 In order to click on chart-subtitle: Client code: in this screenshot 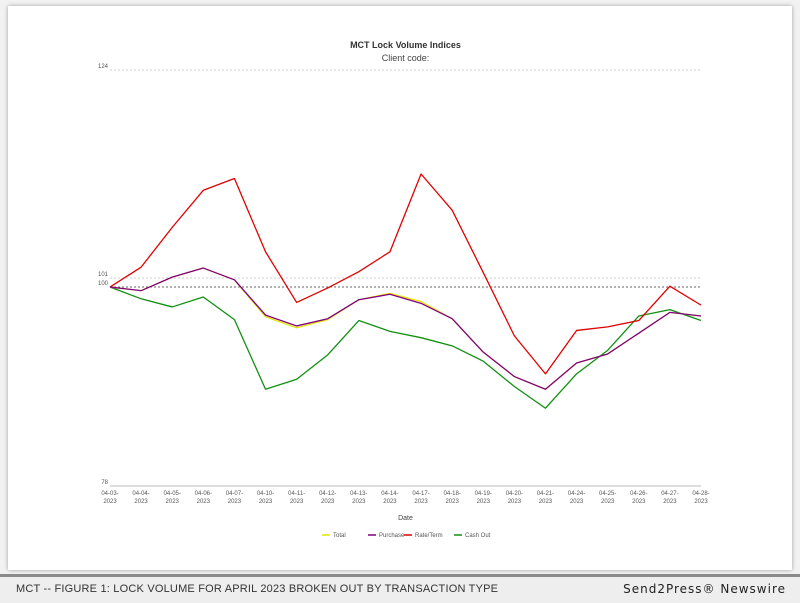, I will do `click(406, 58)`.